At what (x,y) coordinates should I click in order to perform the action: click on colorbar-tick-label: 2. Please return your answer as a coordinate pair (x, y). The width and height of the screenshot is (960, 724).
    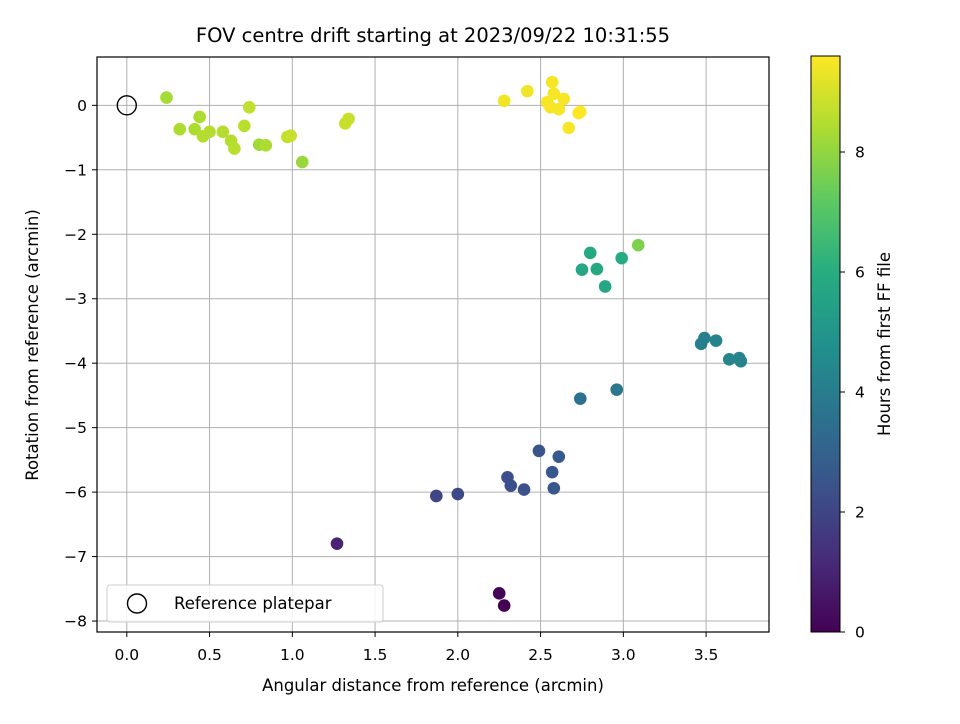
    Looking at the image, I should click on (860, 513).